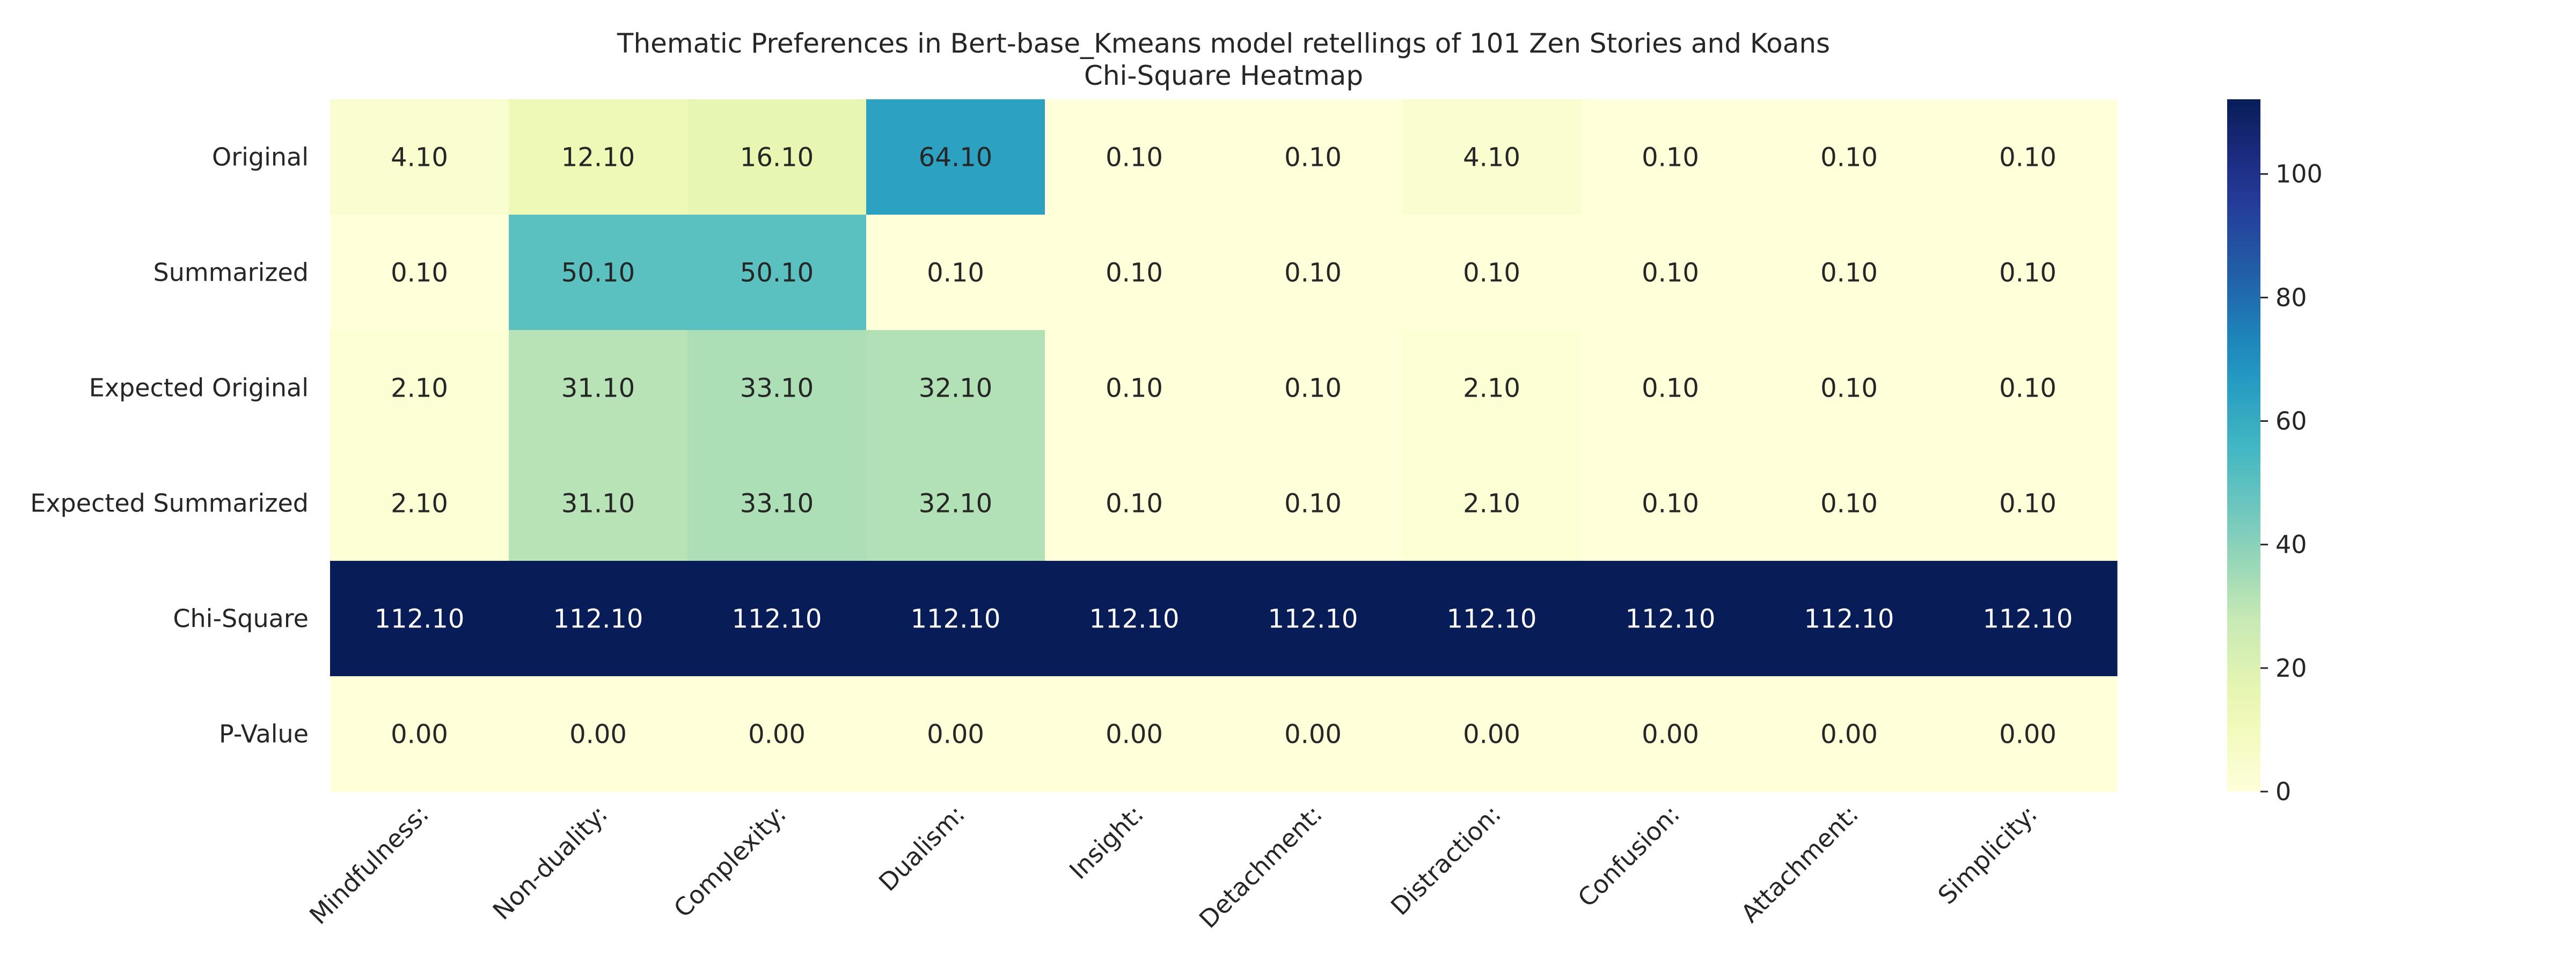 The width and height of the screenshot is (2576, 966). Describe the element at coordinates (2299, 173) in the screenshot. I see `colorbar-tick-label: 100` at that location.